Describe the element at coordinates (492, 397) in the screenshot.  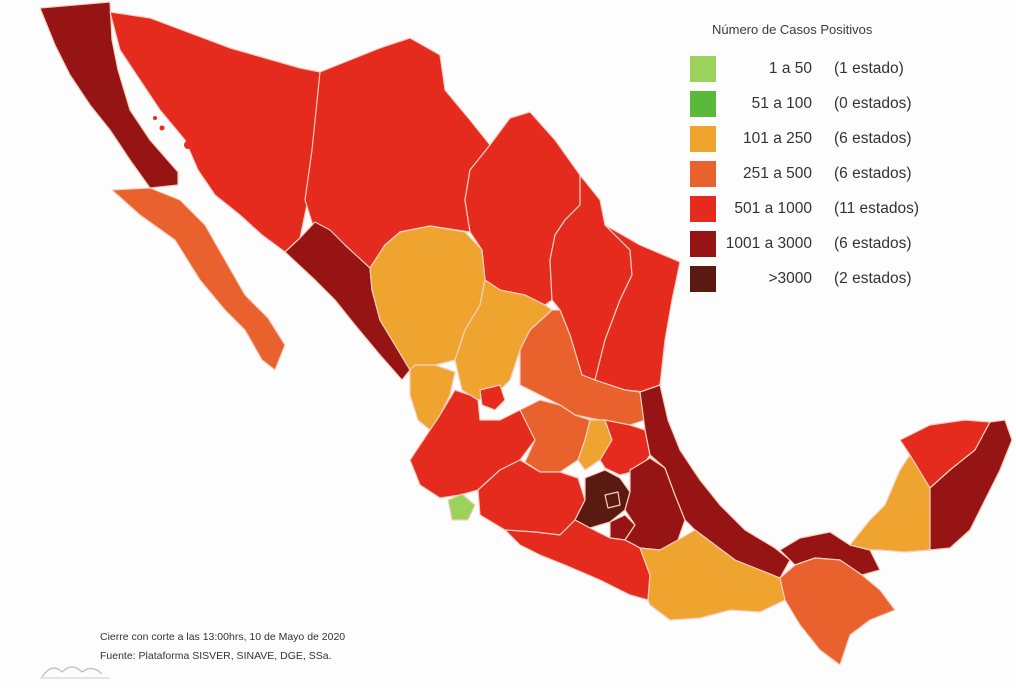
I see `state-aguascalientes` at that location.